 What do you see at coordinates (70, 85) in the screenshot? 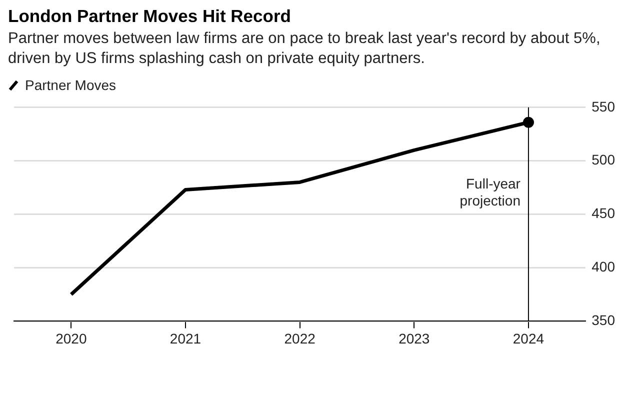
I see `legend-label: Partner Moves` at bounding box center [70, 85].